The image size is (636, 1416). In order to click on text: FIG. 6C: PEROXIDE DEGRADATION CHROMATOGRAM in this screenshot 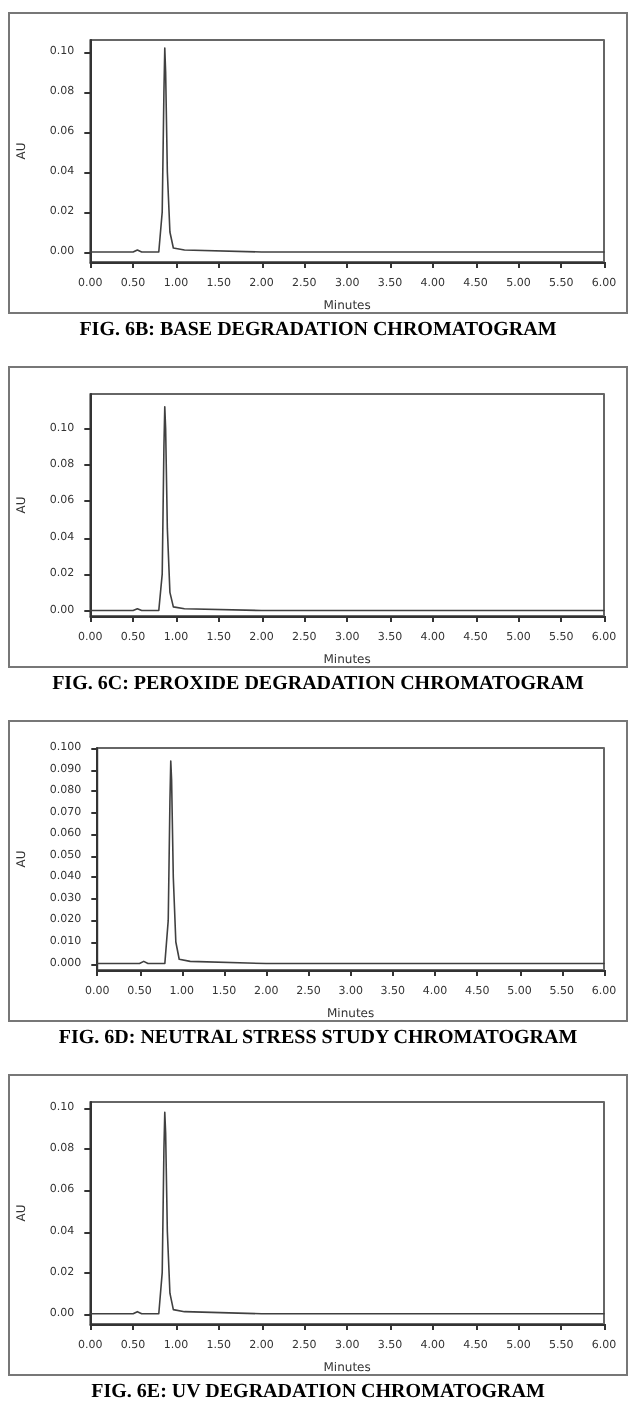, I will do `click(318, 684)`.